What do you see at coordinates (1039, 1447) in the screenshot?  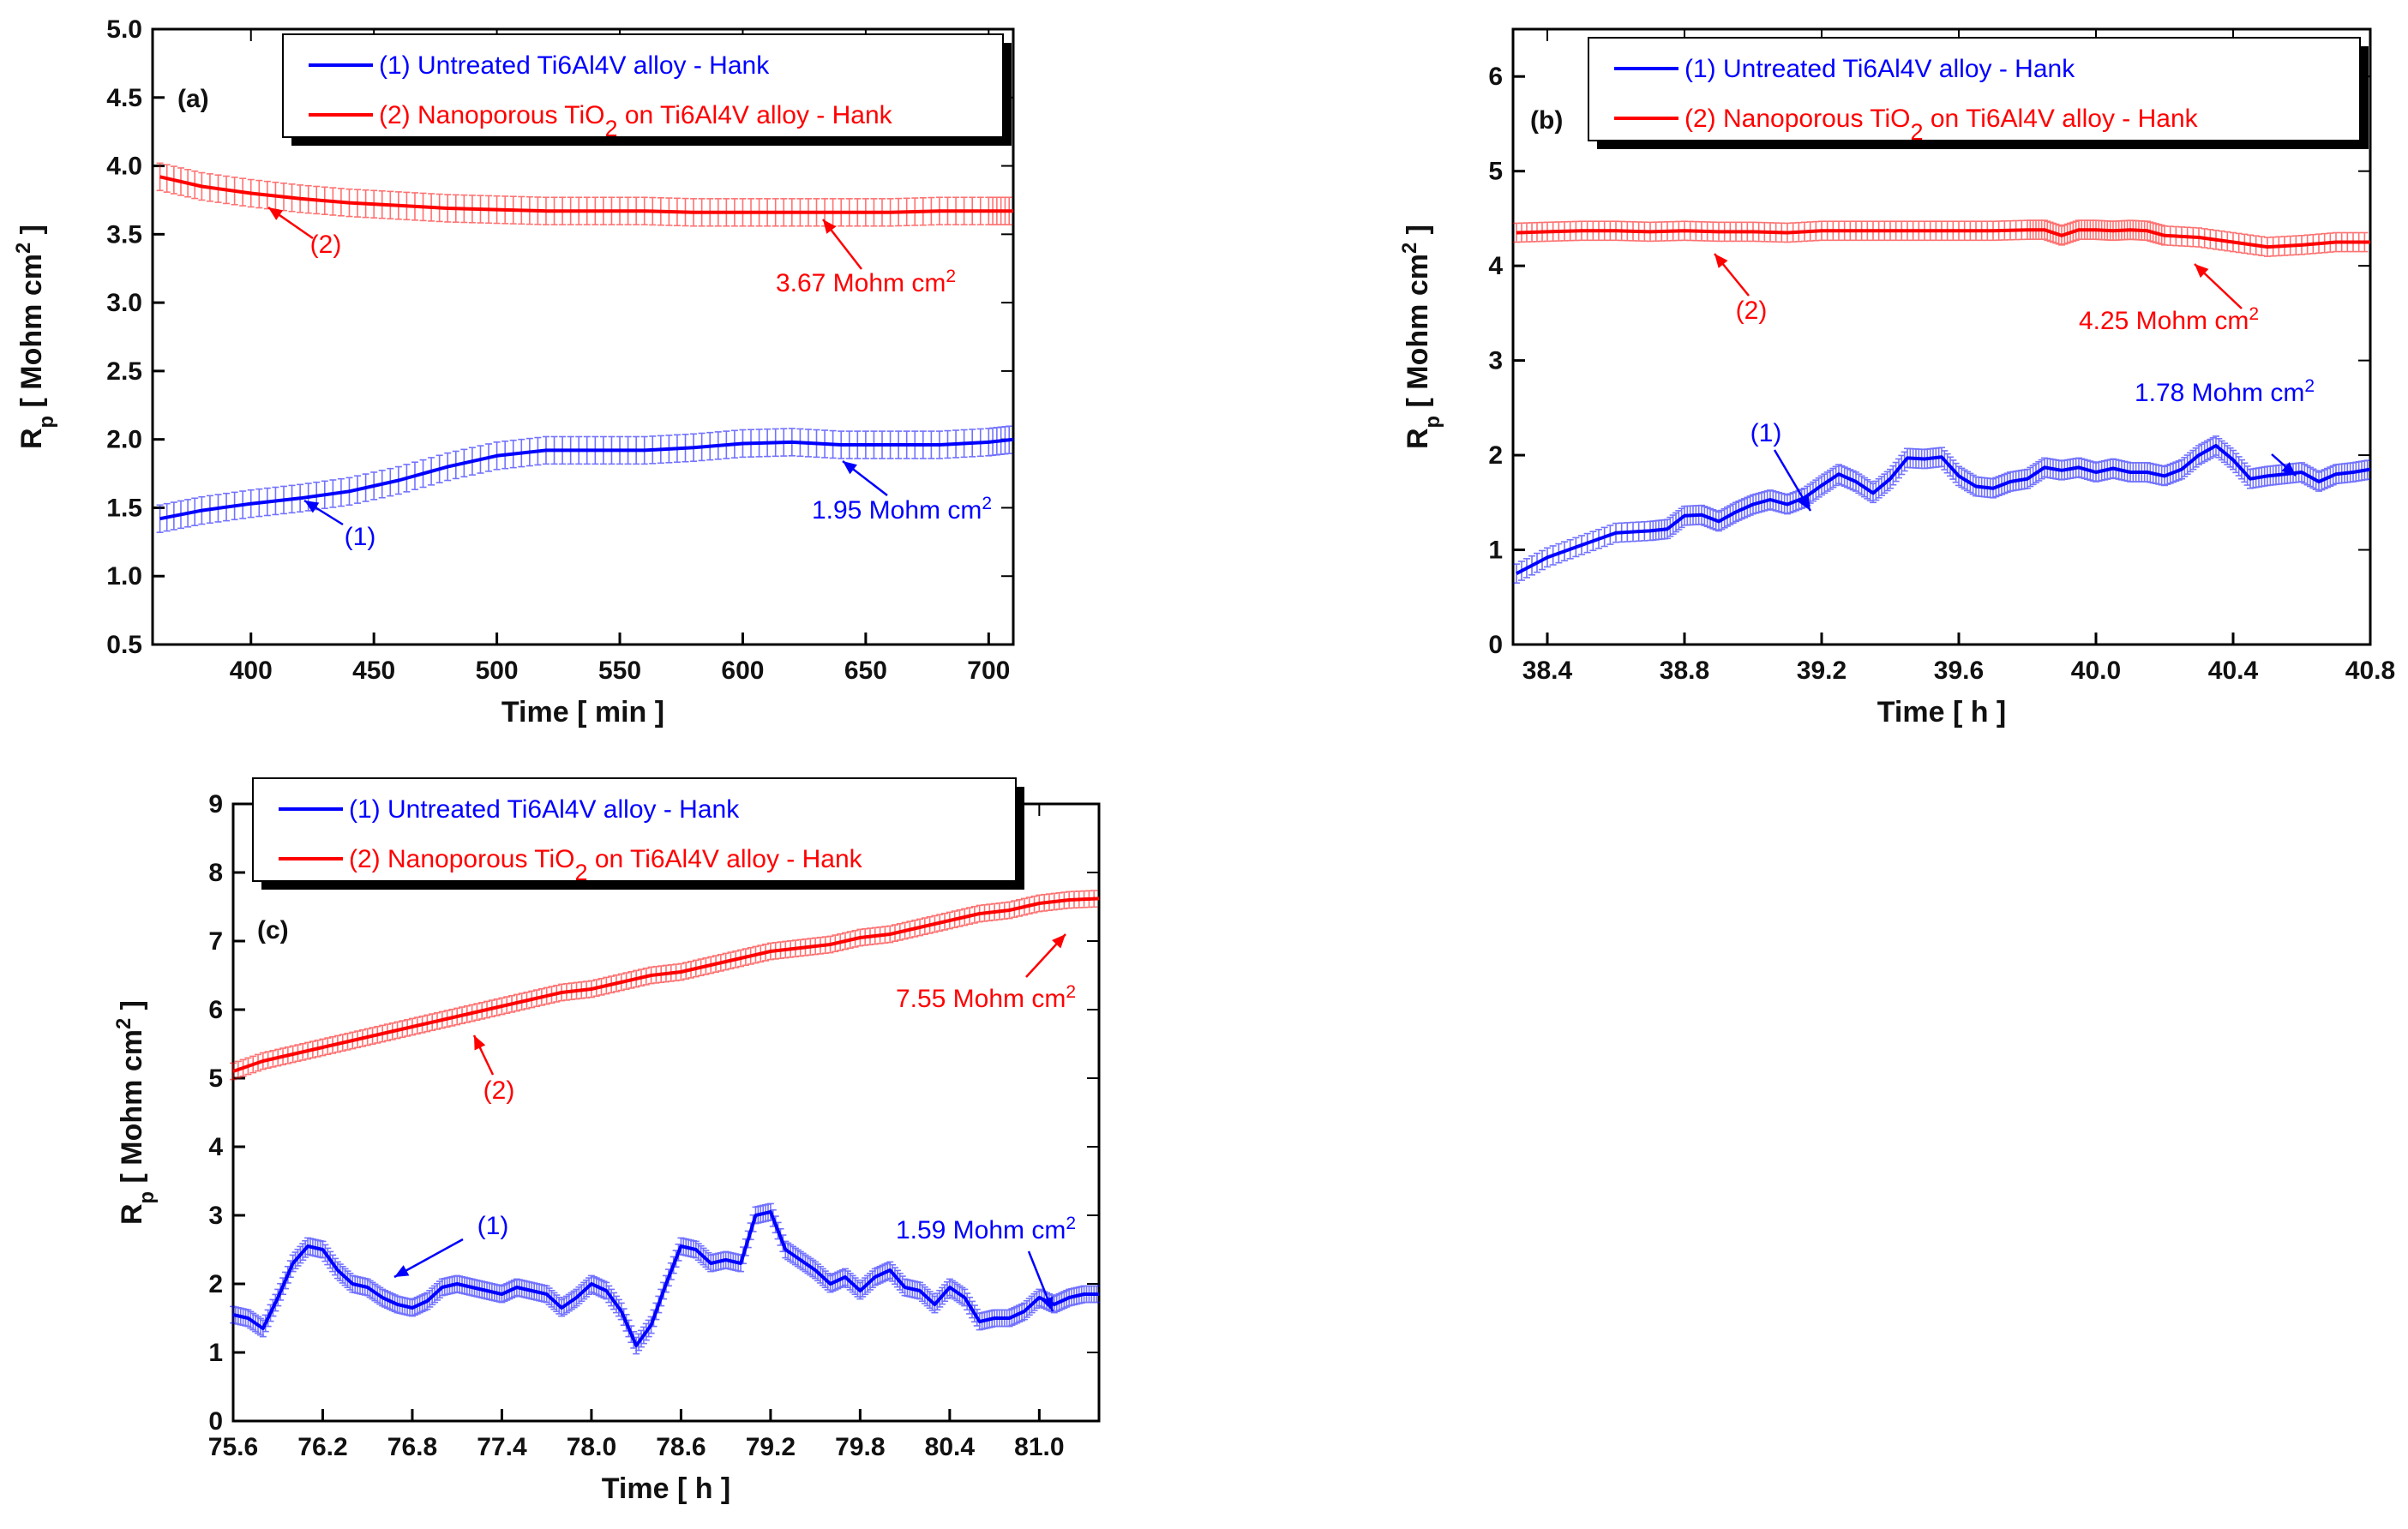 I see `x-tick-label: 81.0` at bounding box center [1039, 1447].